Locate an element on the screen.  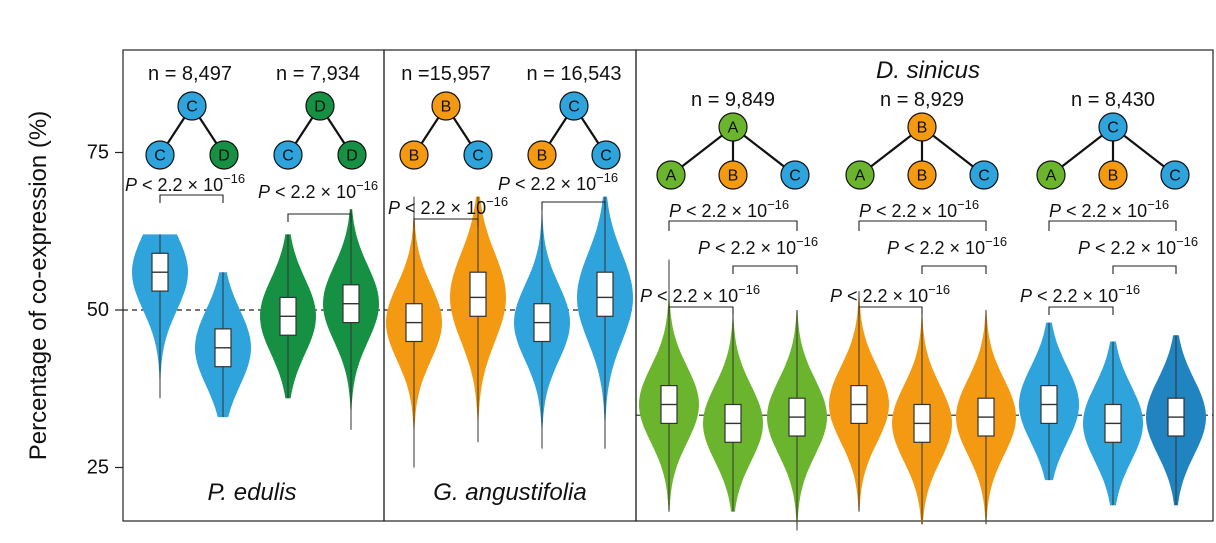
n-label: n = 7,934 is located at coordinates (318, 74).